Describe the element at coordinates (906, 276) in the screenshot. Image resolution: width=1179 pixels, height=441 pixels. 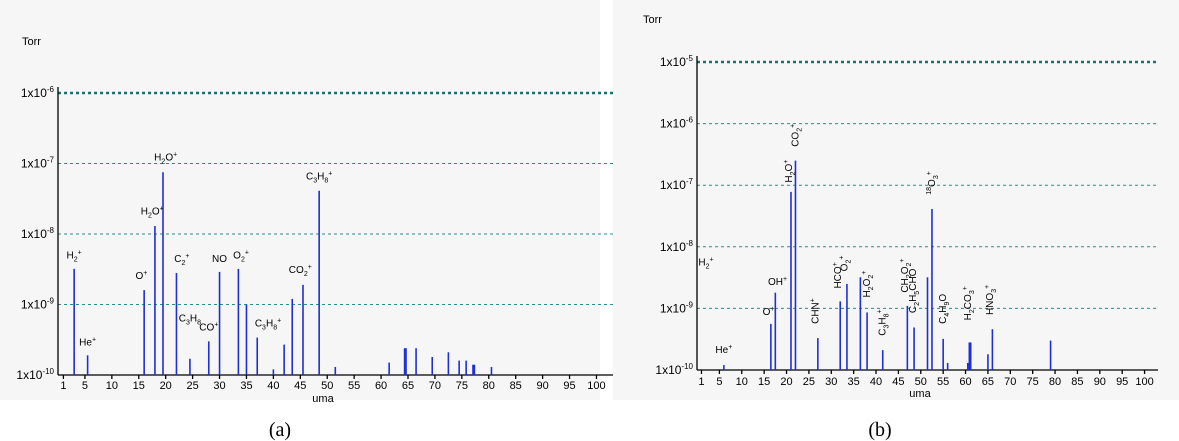
I see `peak-label: CH2O2+` at that location.